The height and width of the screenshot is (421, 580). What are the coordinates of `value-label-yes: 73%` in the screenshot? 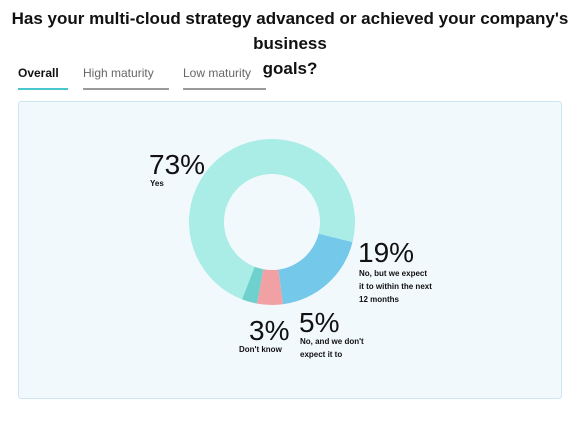 It's located at (177, 164).